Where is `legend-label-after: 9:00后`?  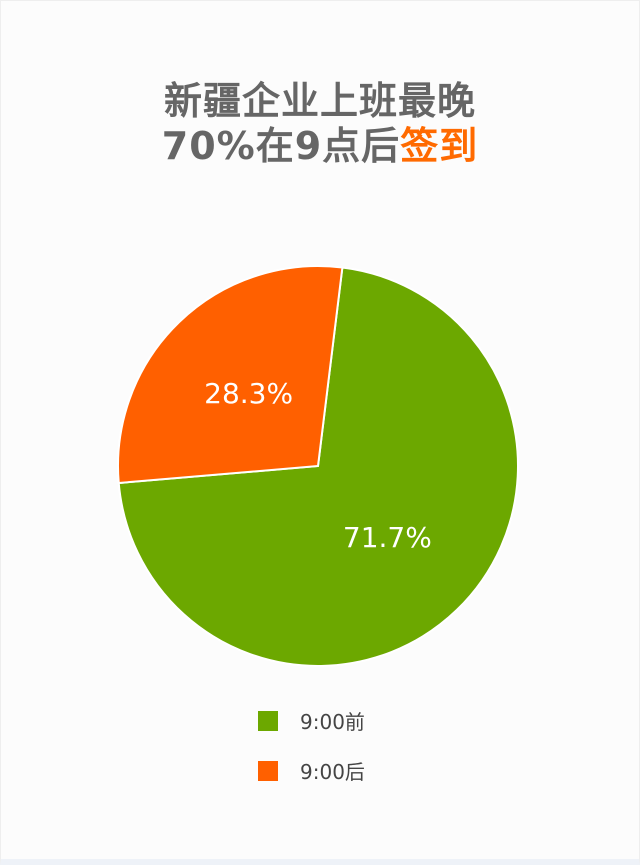
legend-label-after: 9:00后 is located at coordinates (332, 772).